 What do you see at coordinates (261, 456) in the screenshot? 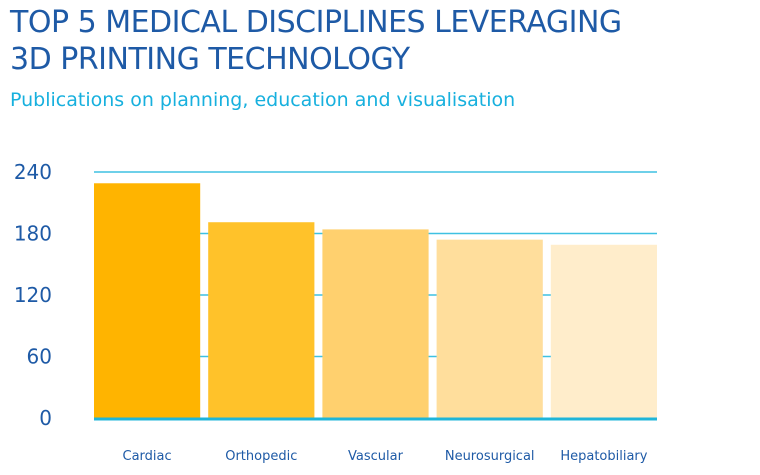
I see `x-tick-label: Orthopedic` at bounding box center [261, 456].